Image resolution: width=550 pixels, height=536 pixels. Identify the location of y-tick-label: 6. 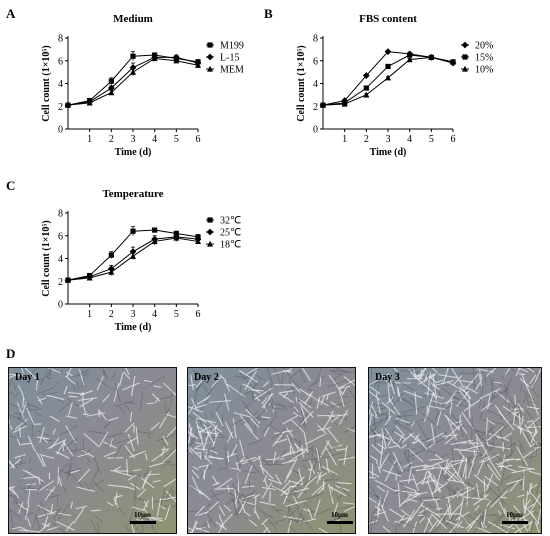
(60, 61).